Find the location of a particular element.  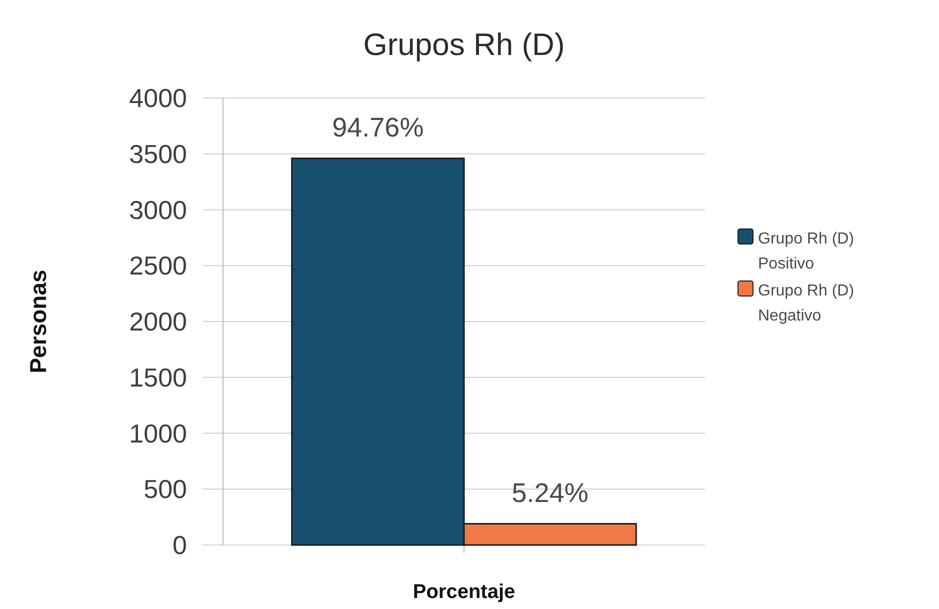

y-tick-label: 500 is located at coordinates (165, 489).